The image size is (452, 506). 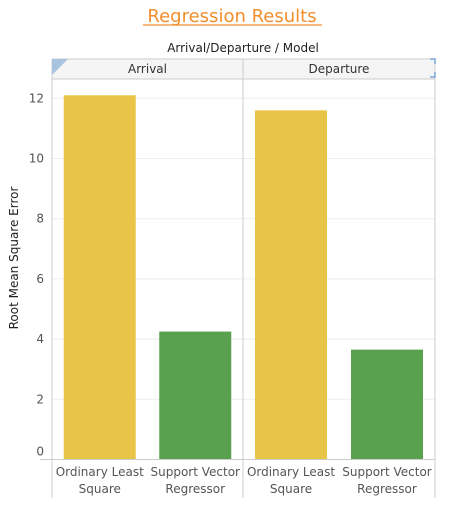 What do you see at coordinates (40, 219) in the screenshot?
I see `y-tick-label: 8` at bounding box center [40, 219].